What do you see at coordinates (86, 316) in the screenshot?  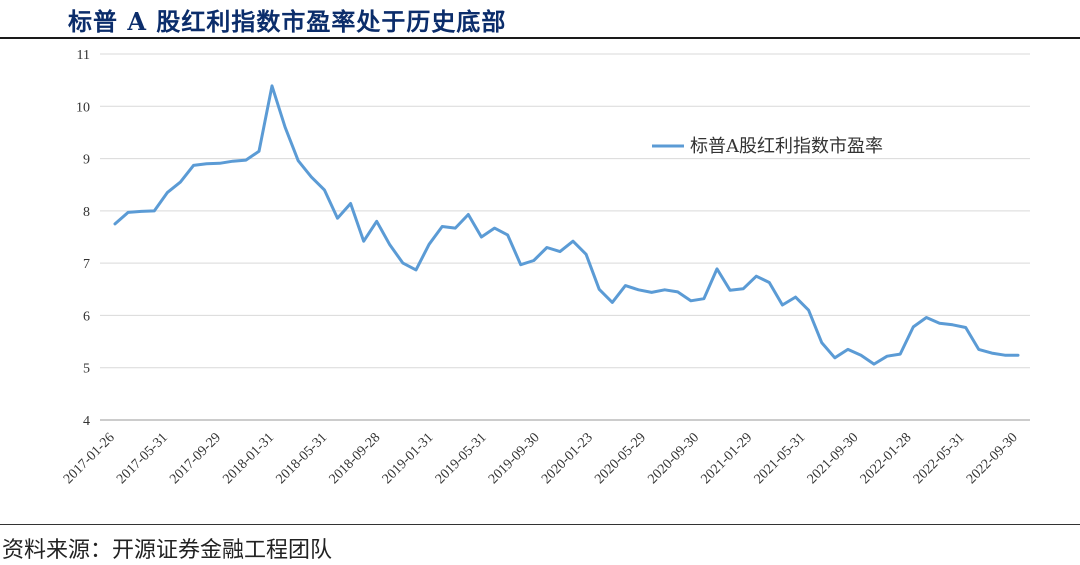 I see `y-tick-label: 6` at bounding box center [86, 316].